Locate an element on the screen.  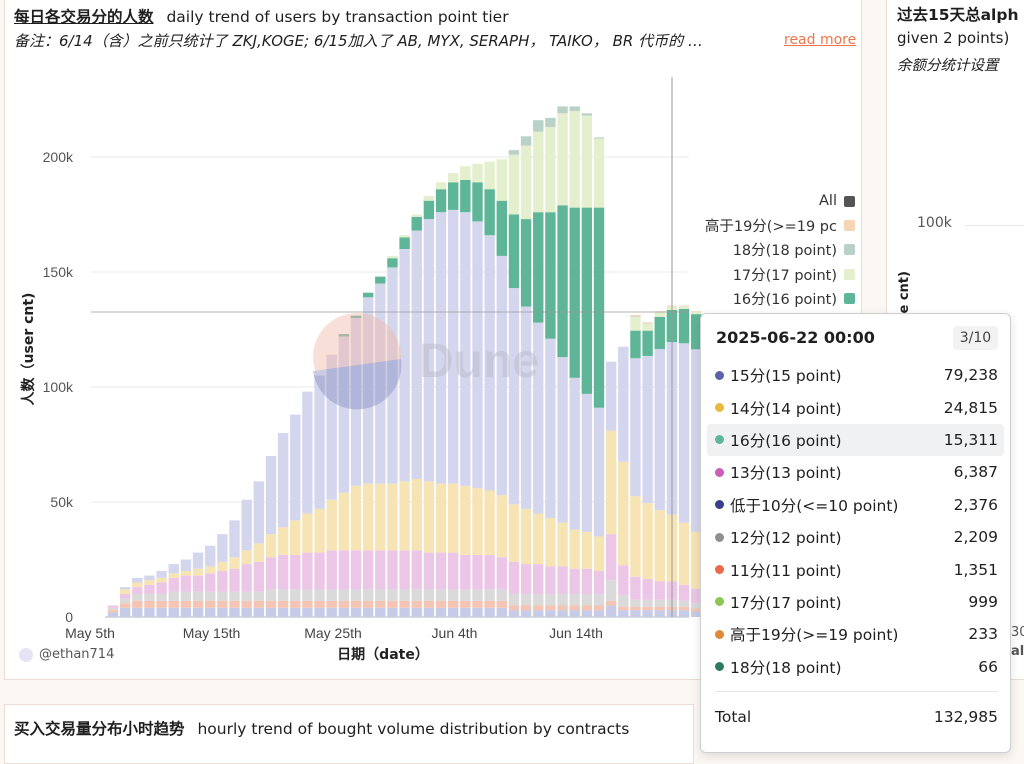
legend-item: 高于19分(>=19 pc is located at coordinates (775, 225).